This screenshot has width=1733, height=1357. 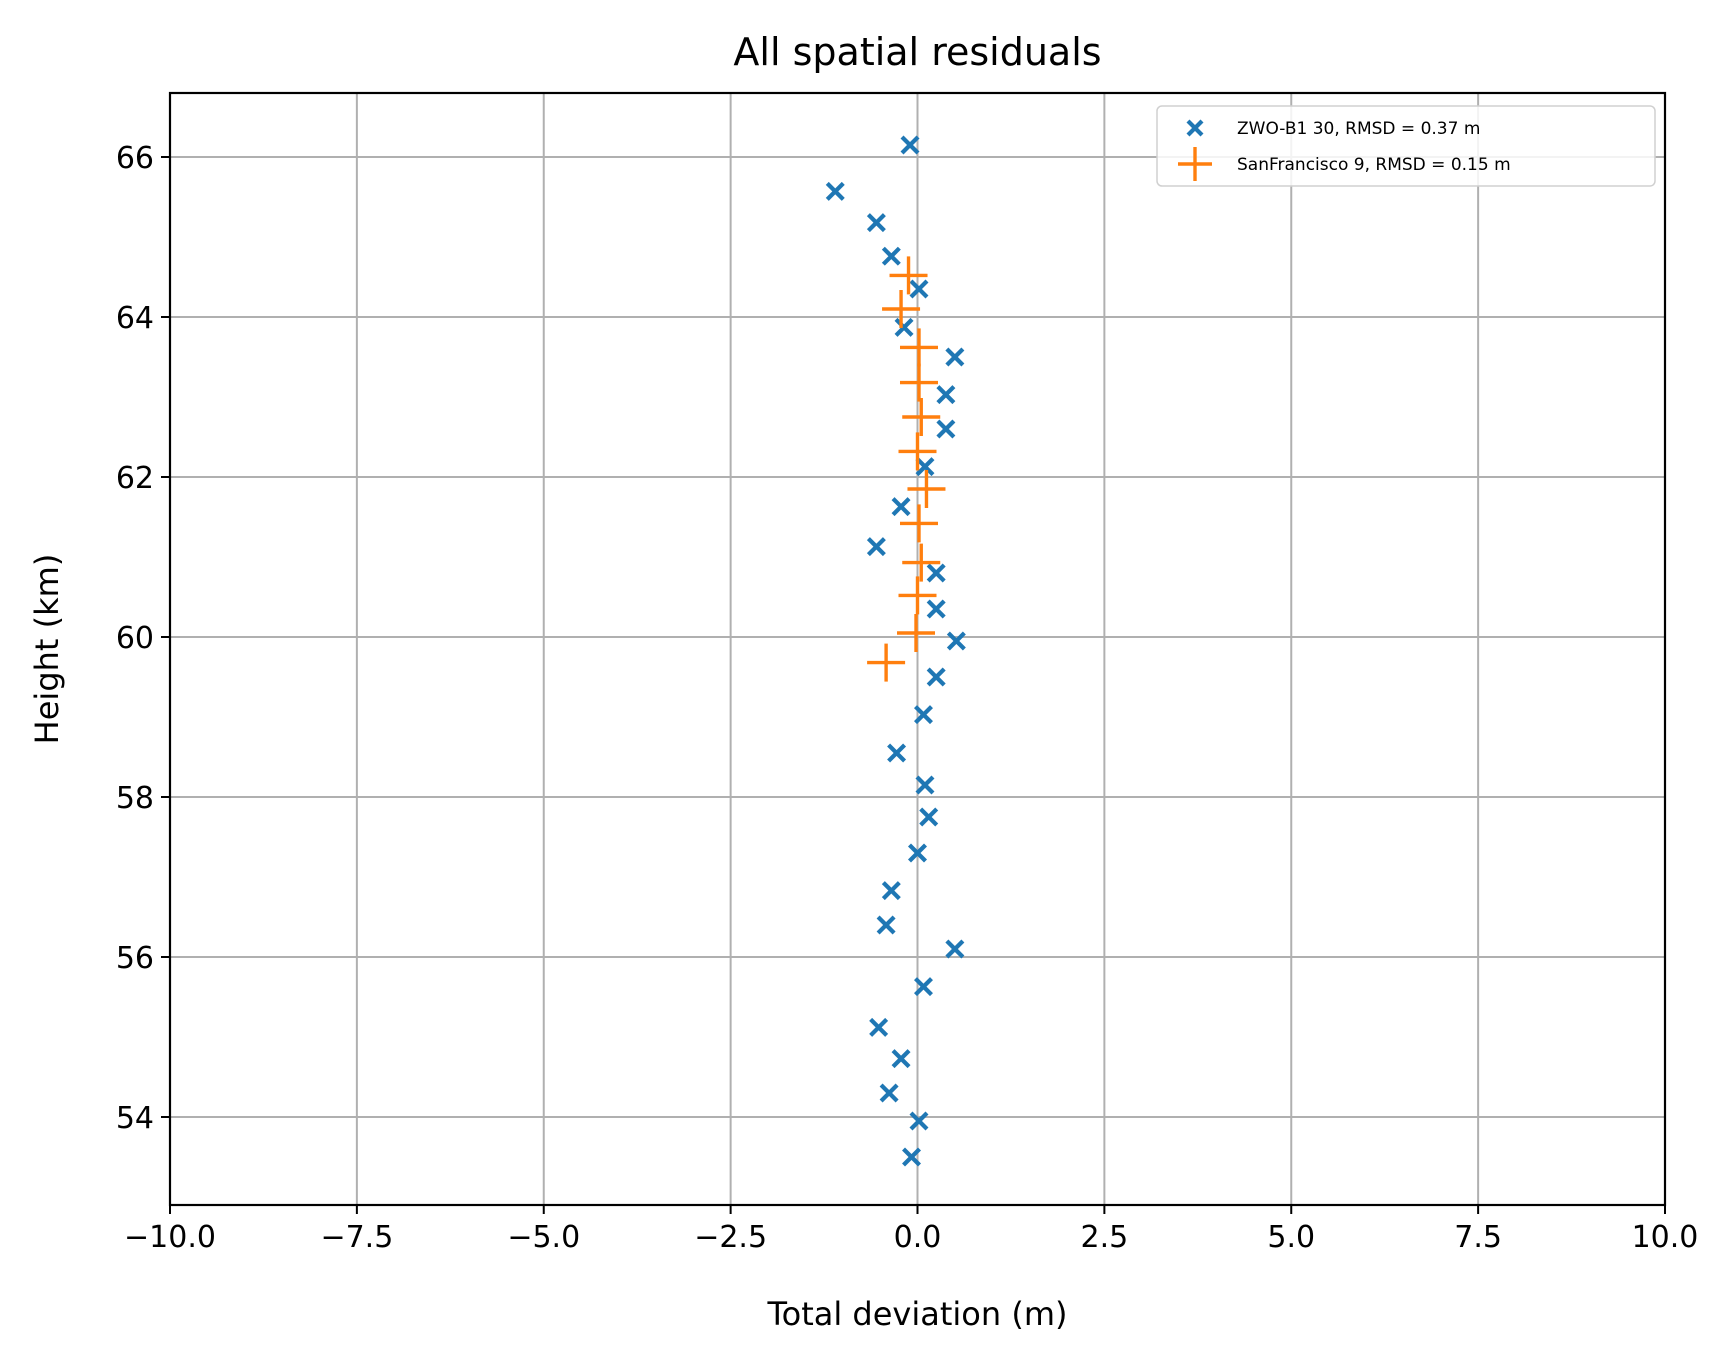 What do you see at coordinates (47, 649) in the screenshot?
I see `y-axis-label: Height (km)` at bounding box center [47, 649].